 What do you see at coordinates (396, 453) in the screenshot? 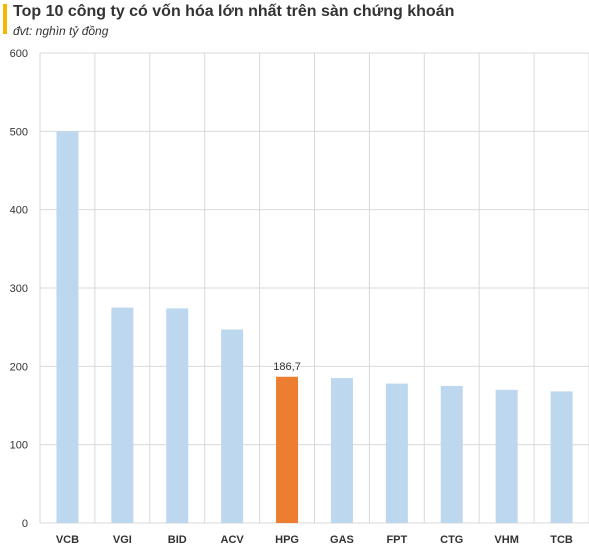
I see `bar-fpt` at bounding box center [396, 453].